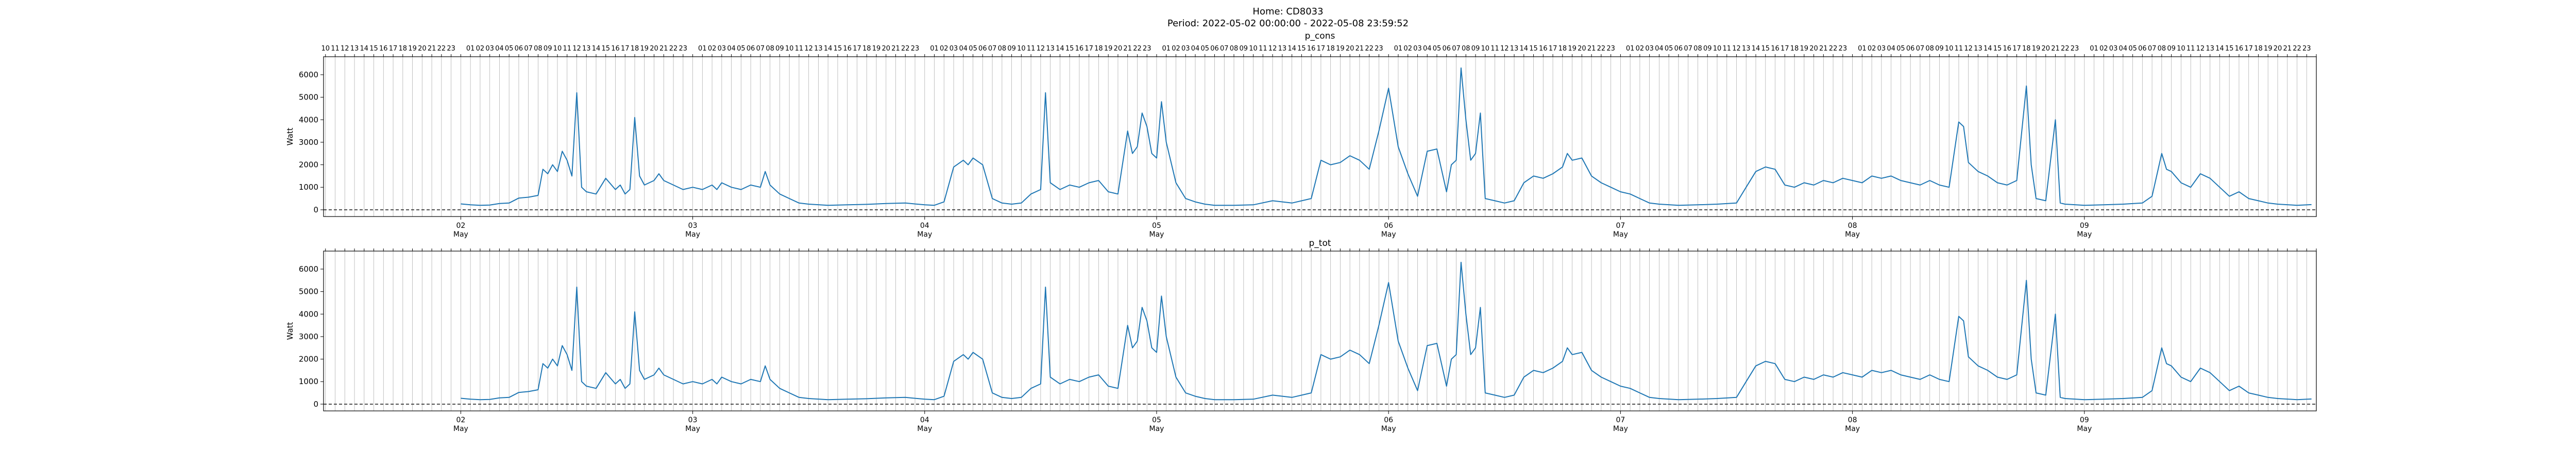  Describe the element at coordinates (1446, 49) in the screenshot. I see `hour-tick-label: 06` at that location.